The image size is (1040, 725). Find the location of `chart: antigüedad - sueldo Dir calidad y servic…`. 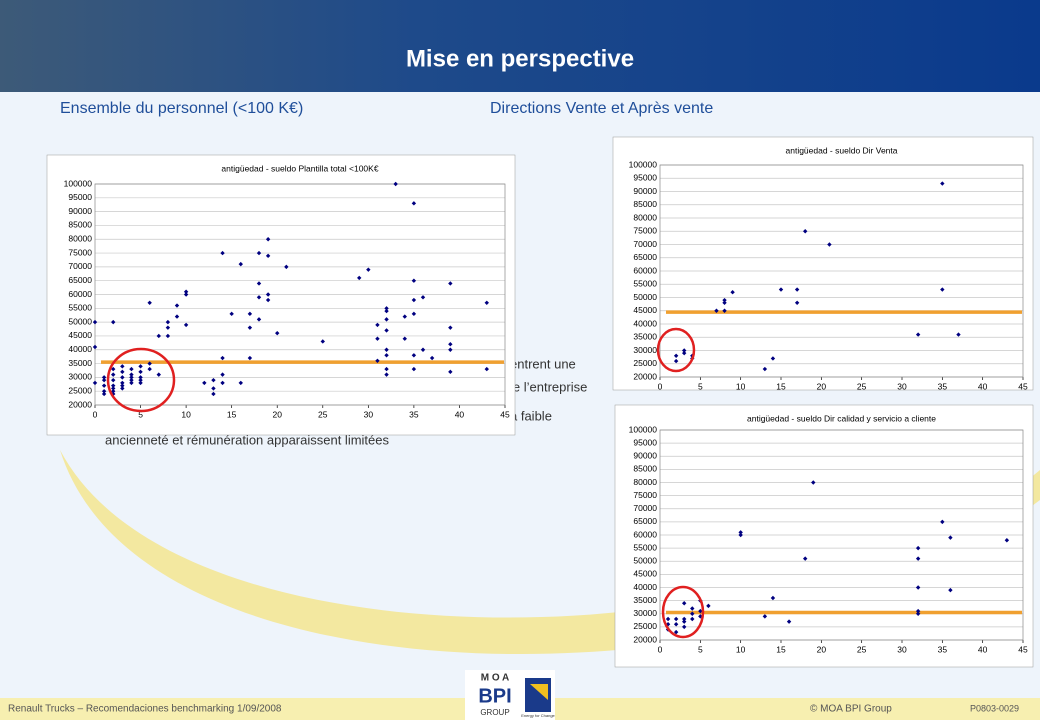

chart: antigüedad - sueldo Dir calidad y servic… is located at coordinates (824, 536).